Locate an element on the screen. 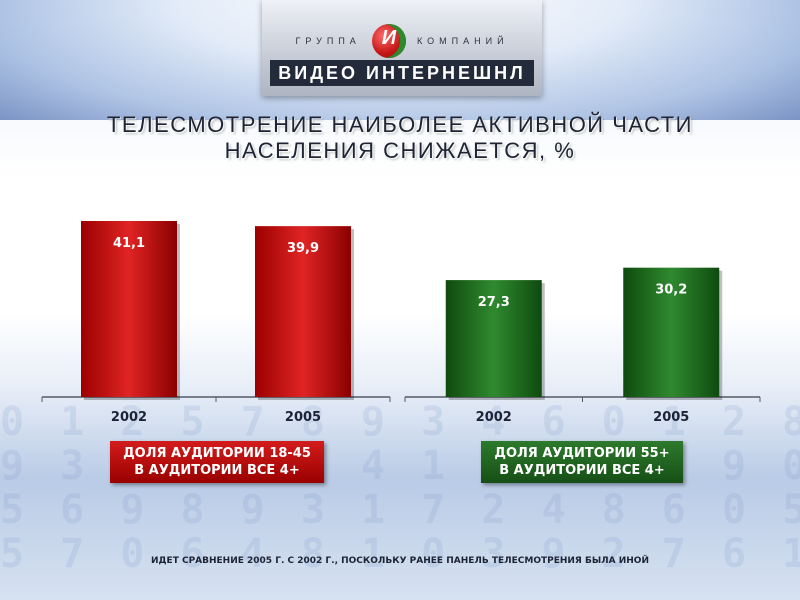 The image size is (800, 600). bar-value-label: 30,2 is located at coordinates (671, 290).